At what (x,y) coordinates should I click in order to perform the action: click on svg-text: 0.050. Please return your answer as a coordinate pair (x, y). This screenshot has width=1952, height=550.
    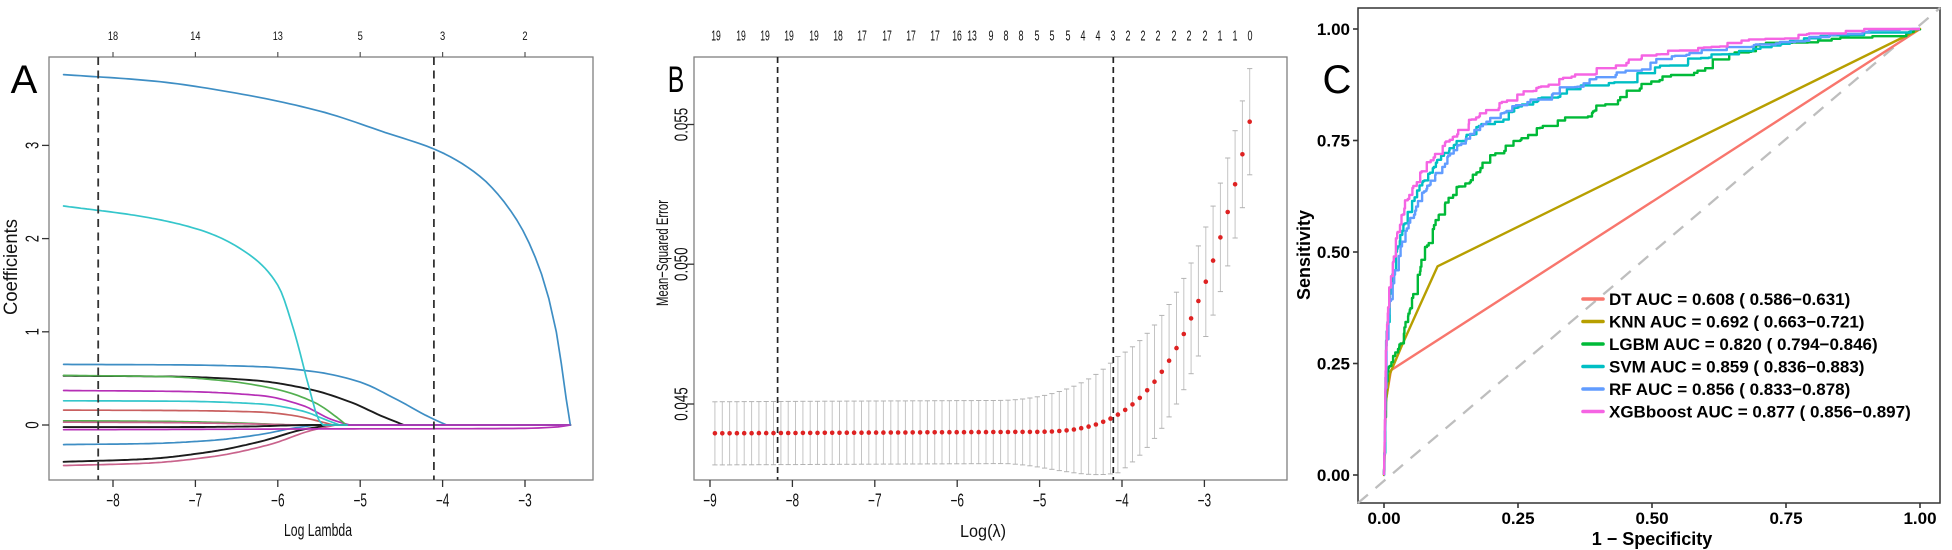
    Looking at the image, I should click on (682, 264).